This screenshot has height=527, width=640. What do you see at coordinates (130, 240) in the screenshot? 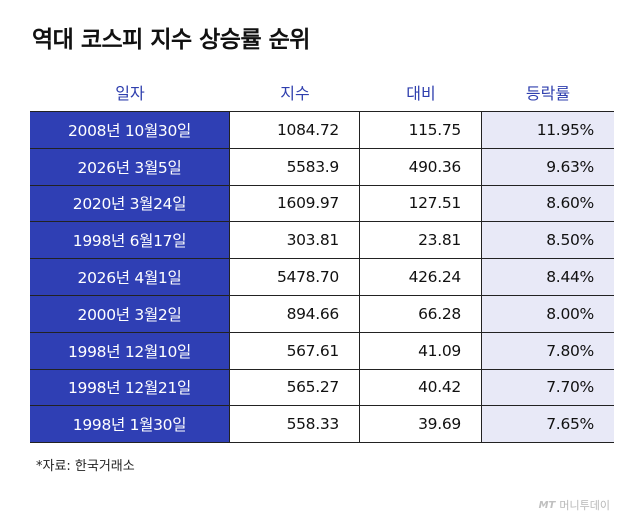
I see `date-cell: 1998년 6월17일` at bounding box center [130, 240].